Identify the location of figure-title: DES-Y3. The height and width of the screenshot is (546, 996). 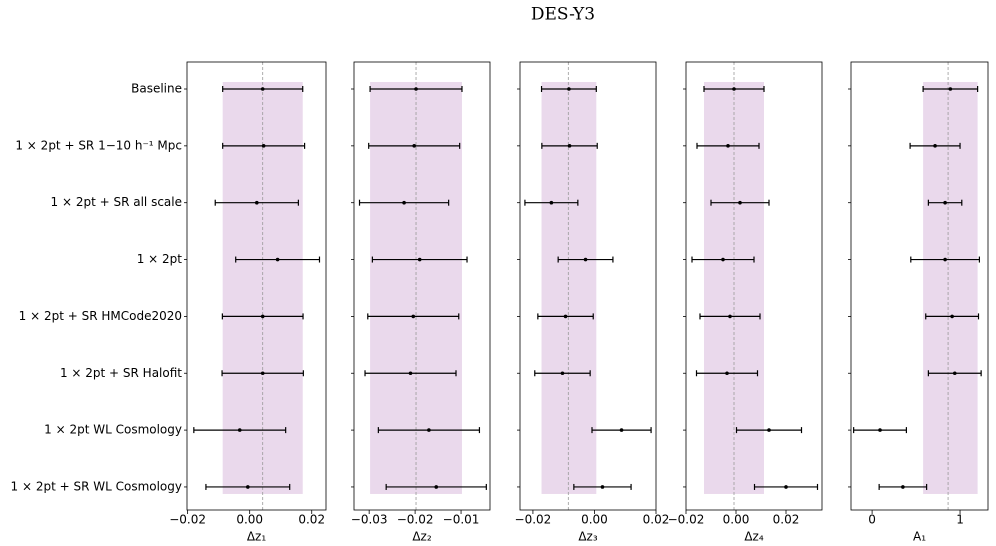
(563, 15).